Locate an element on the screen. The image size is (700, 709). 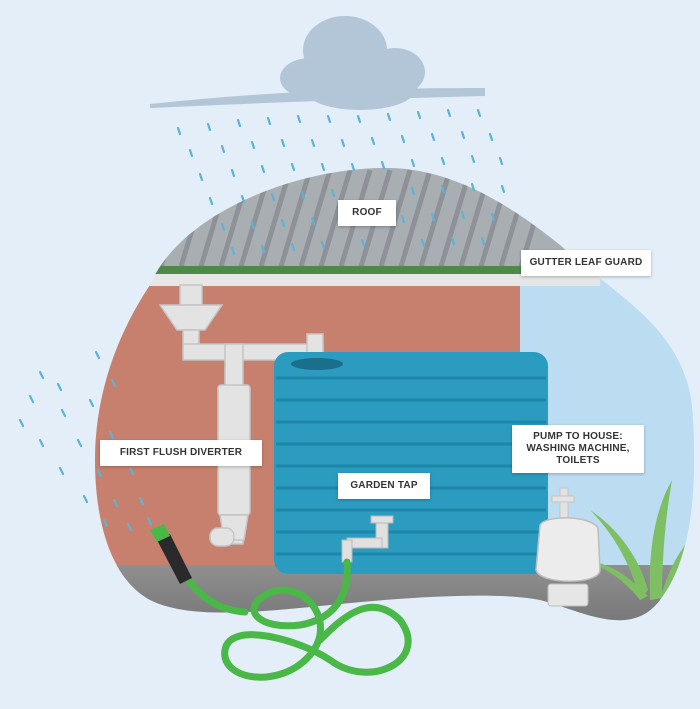
label-first-flush-diverter: FIRST FLUSH DIVERTER is located at coordinates (181, 453).